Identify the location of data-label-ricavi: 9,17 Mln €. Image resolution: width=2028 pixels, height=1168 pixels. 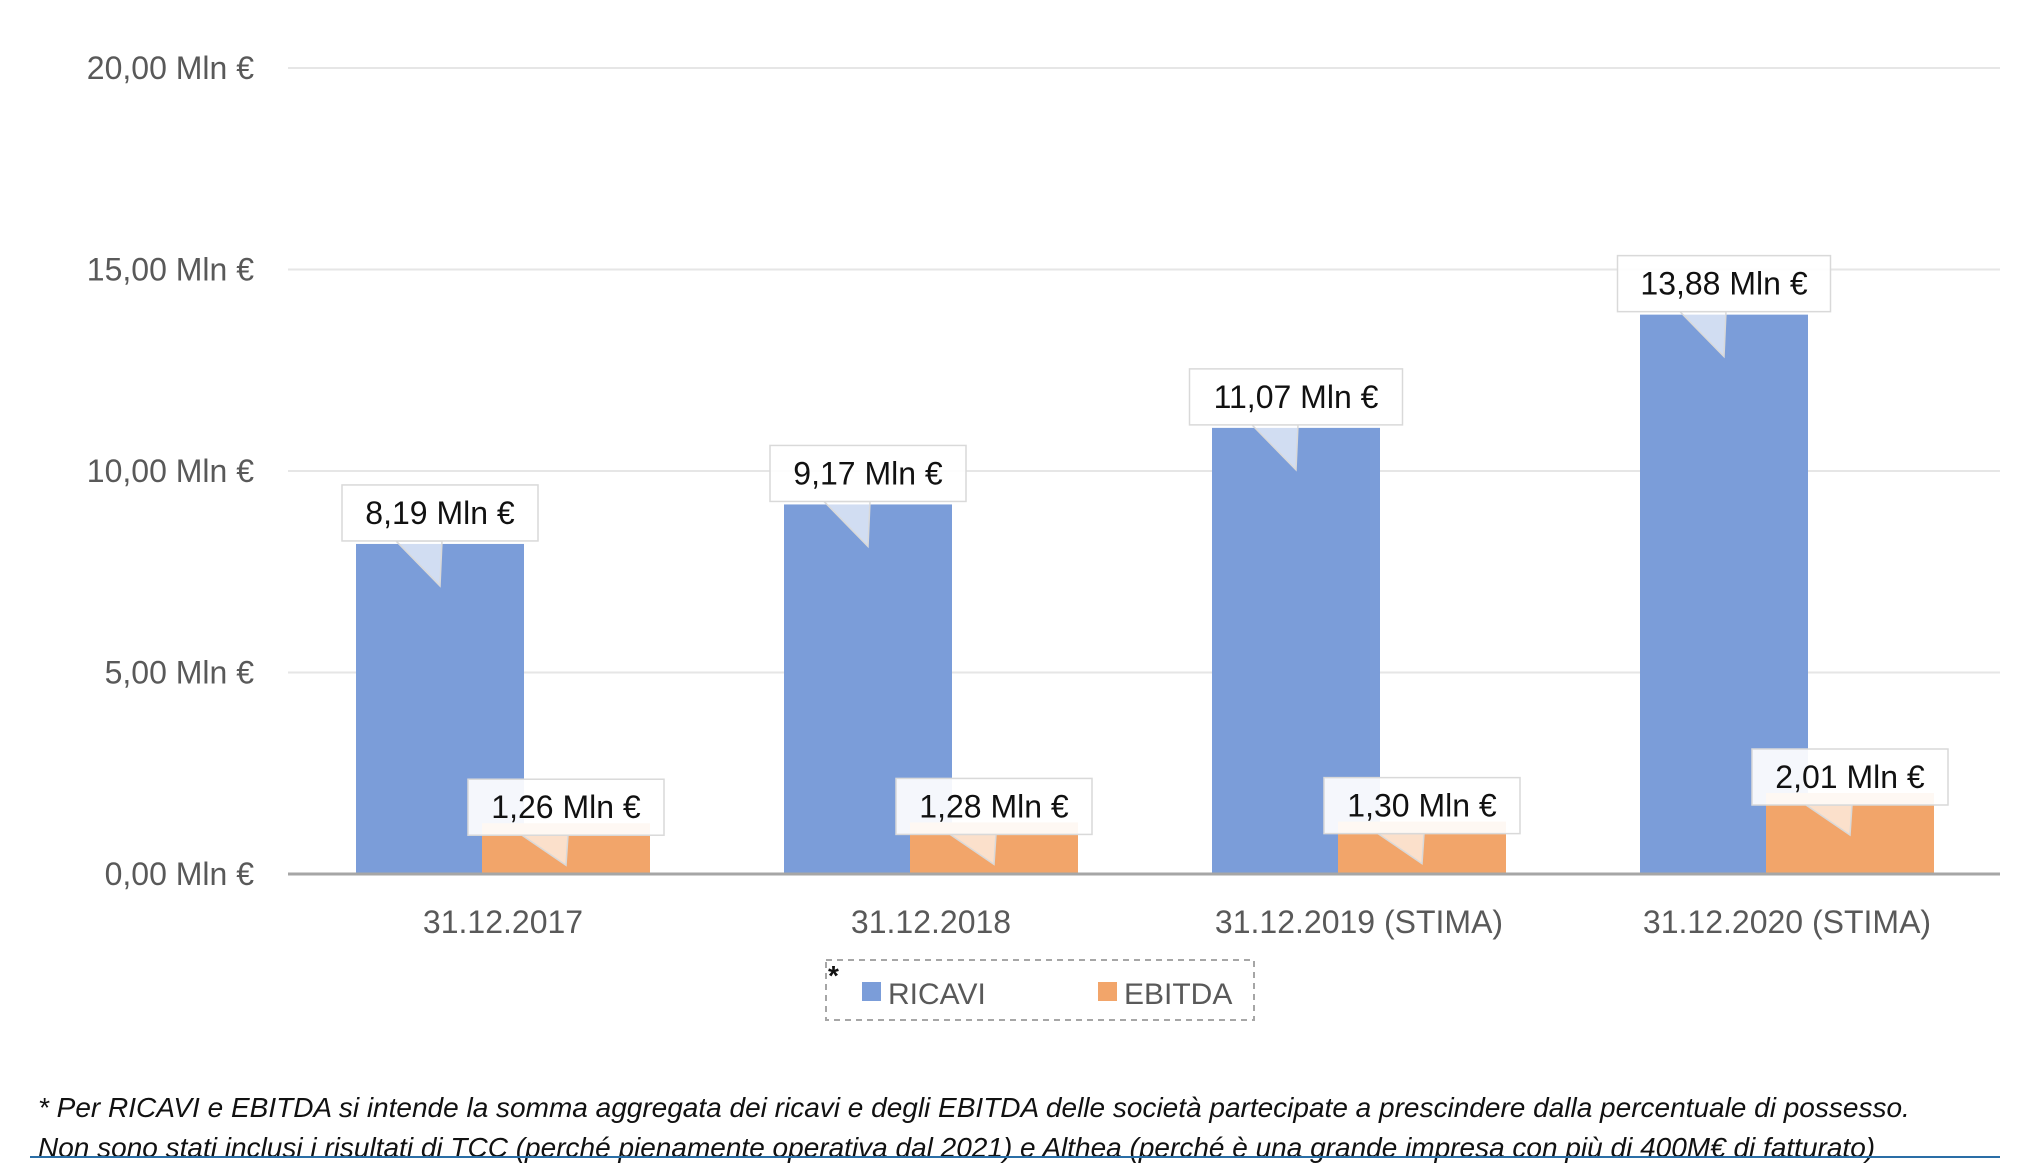
(868, 473).